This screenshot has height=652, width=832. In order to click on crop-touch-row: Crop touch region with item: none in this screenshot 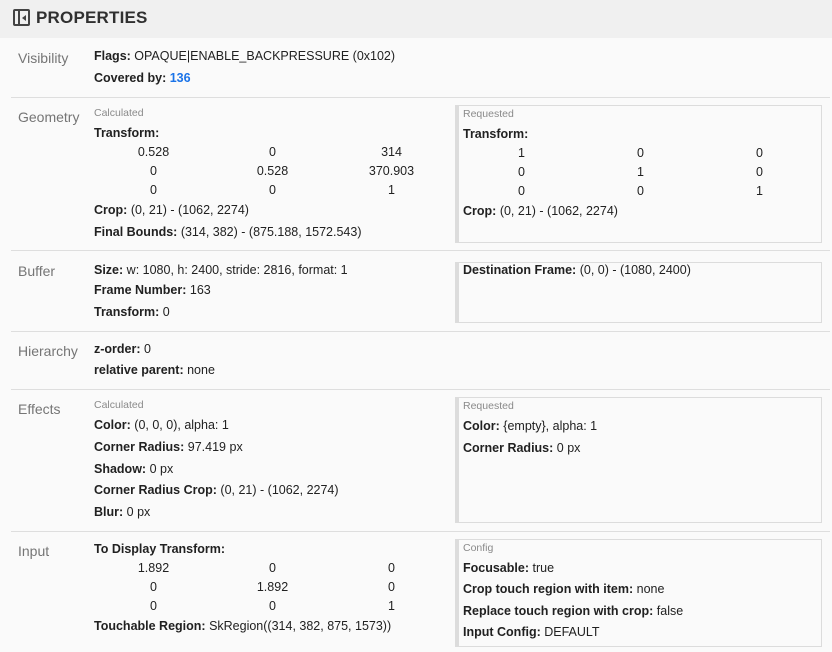, I will do `click(563, 589)`.